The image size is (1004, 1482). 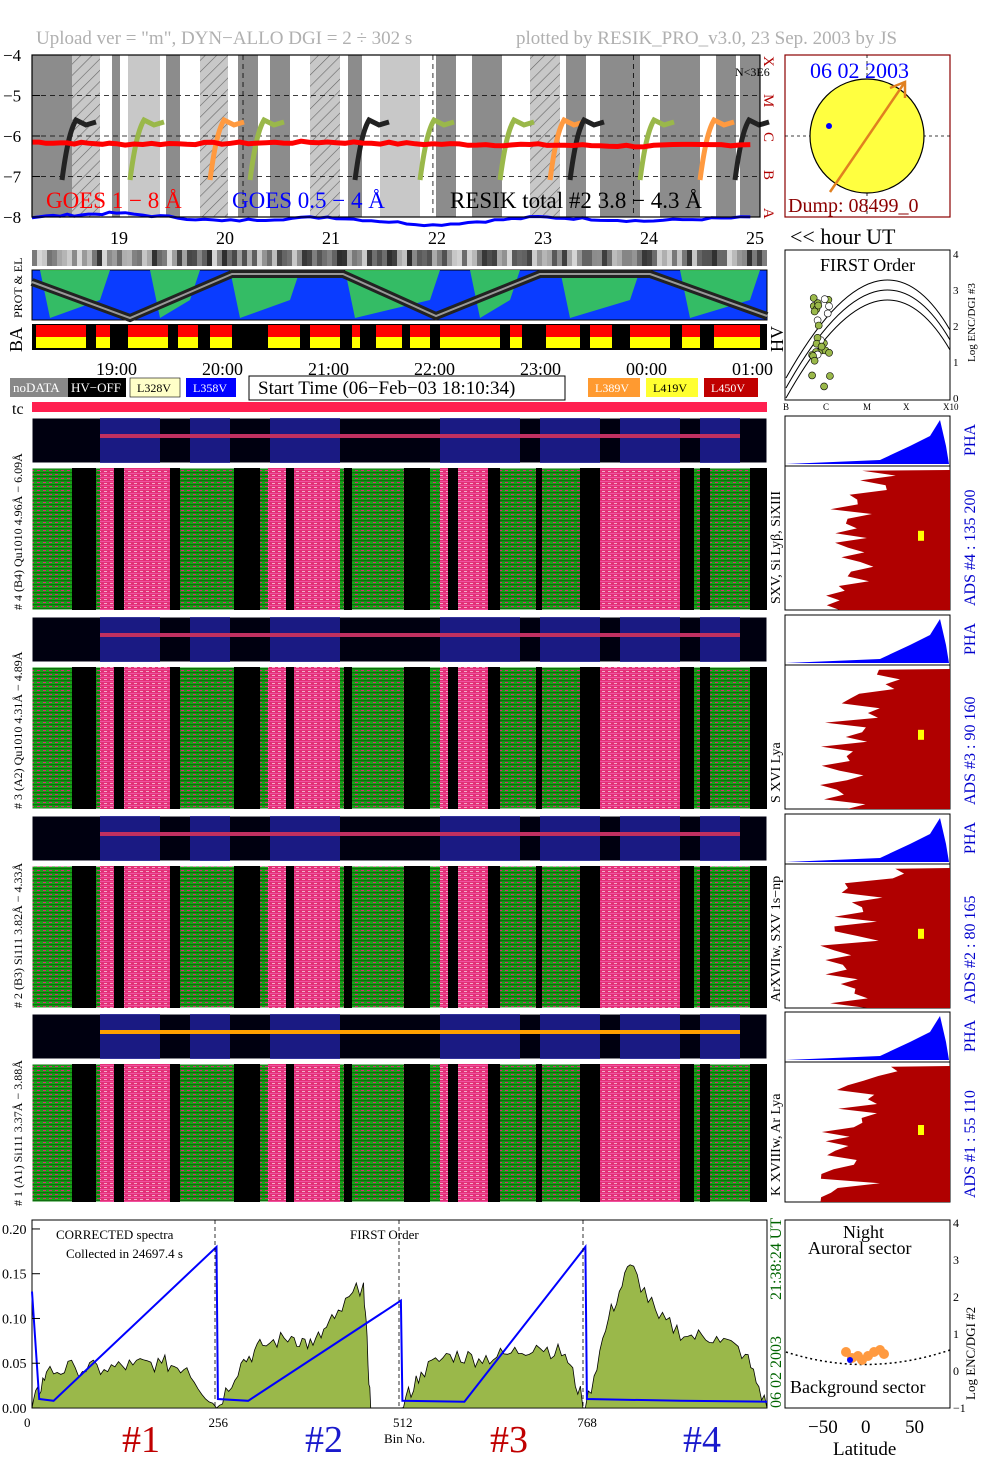 What do you see at coordinates (956, 1223) in the screenshot?
I see `latitude-ytick-label: 4` at bounding box center [956, 1223].